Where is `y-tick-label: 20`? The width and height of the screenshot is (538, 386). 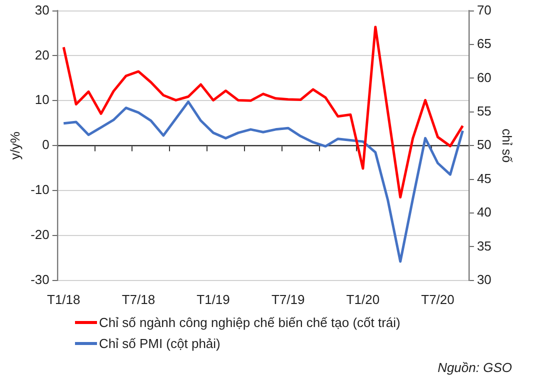 y-tick-label: 20 is located at coordinates (42, 54).